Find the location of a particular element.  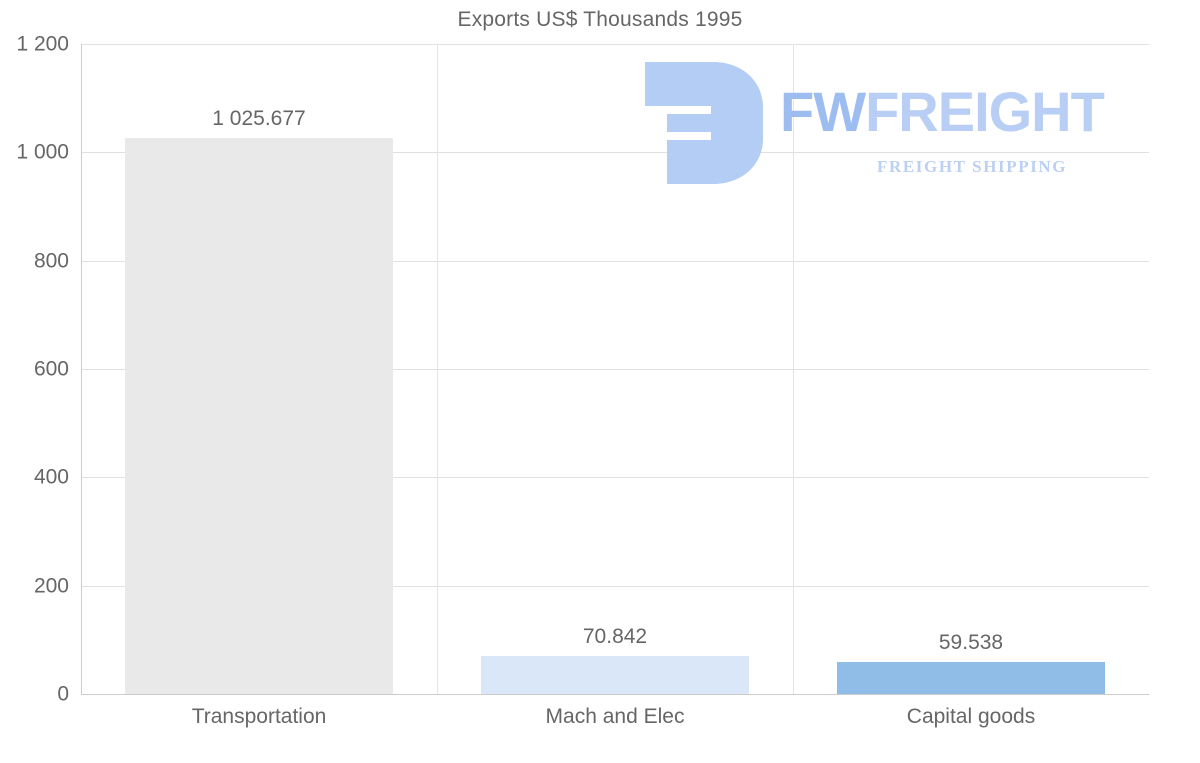

bar-value-label: 70.842 is located at coordinates (615, 636).